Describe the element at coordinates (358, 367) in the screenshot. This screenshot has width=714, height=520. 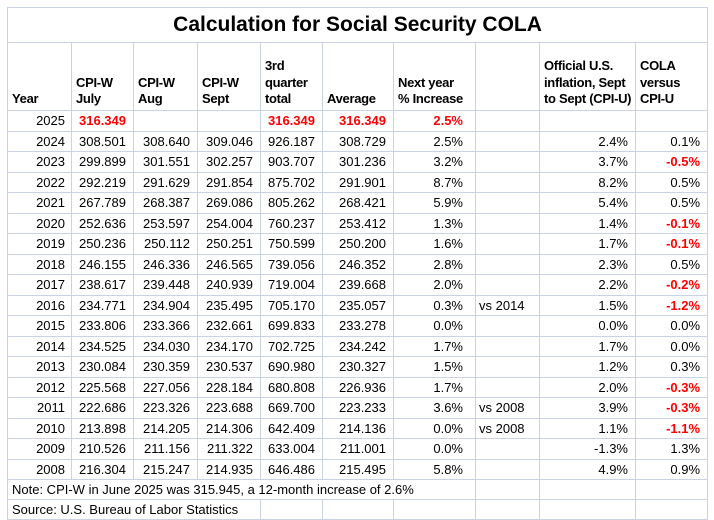
I see `cell-average: 230.327` at that location.